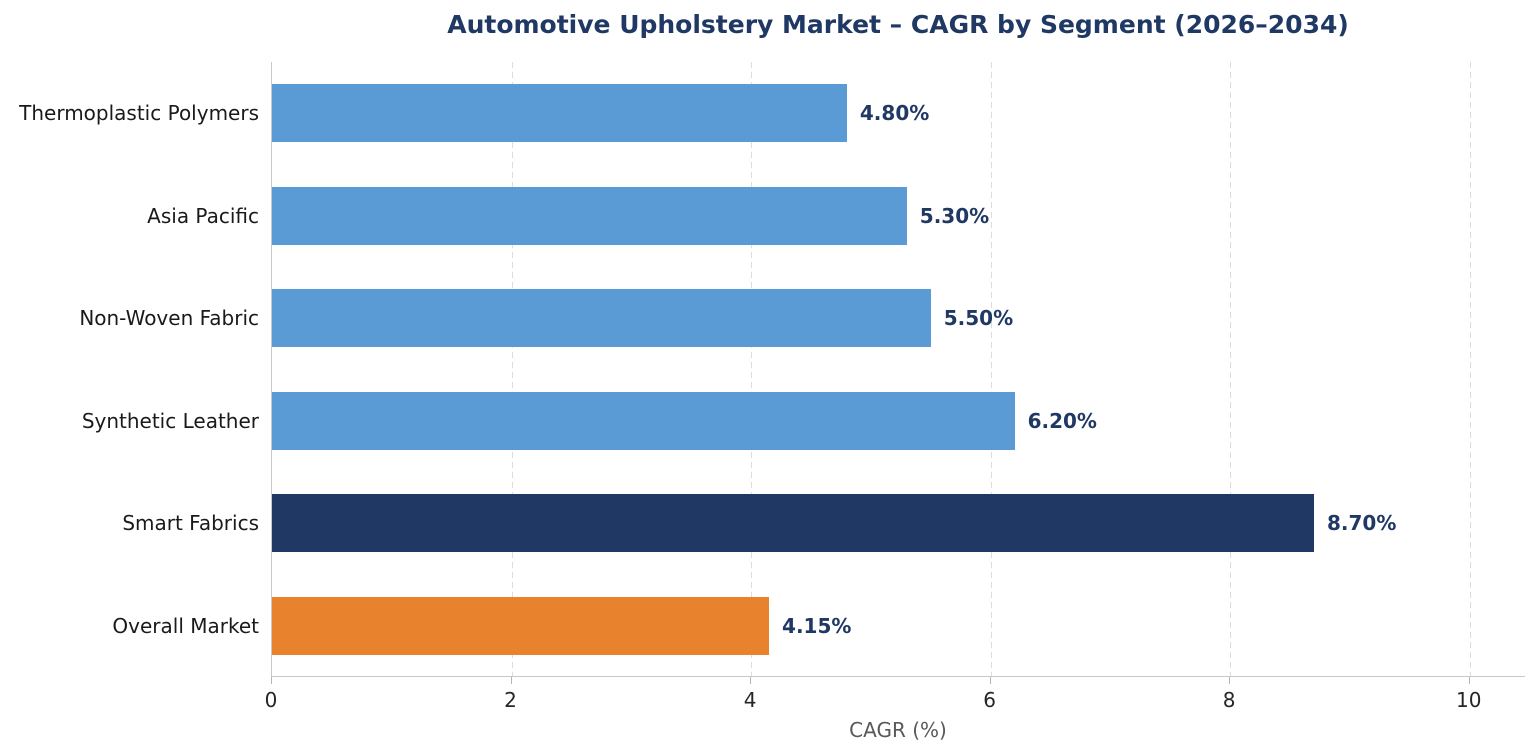  What do you see at coordinates (1468, 700) in the screenshot?
I see `x-tick-label: 10` at bounding box center [1468, 700].